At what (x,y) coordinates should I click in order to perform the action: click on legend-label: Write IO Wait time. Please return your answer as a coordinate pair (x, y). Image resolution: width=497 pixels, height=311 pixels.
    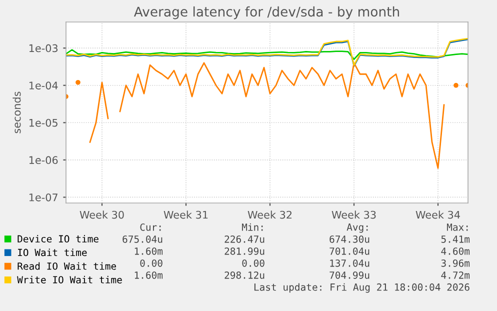
    Looking at the image, I should click on (69, 280).